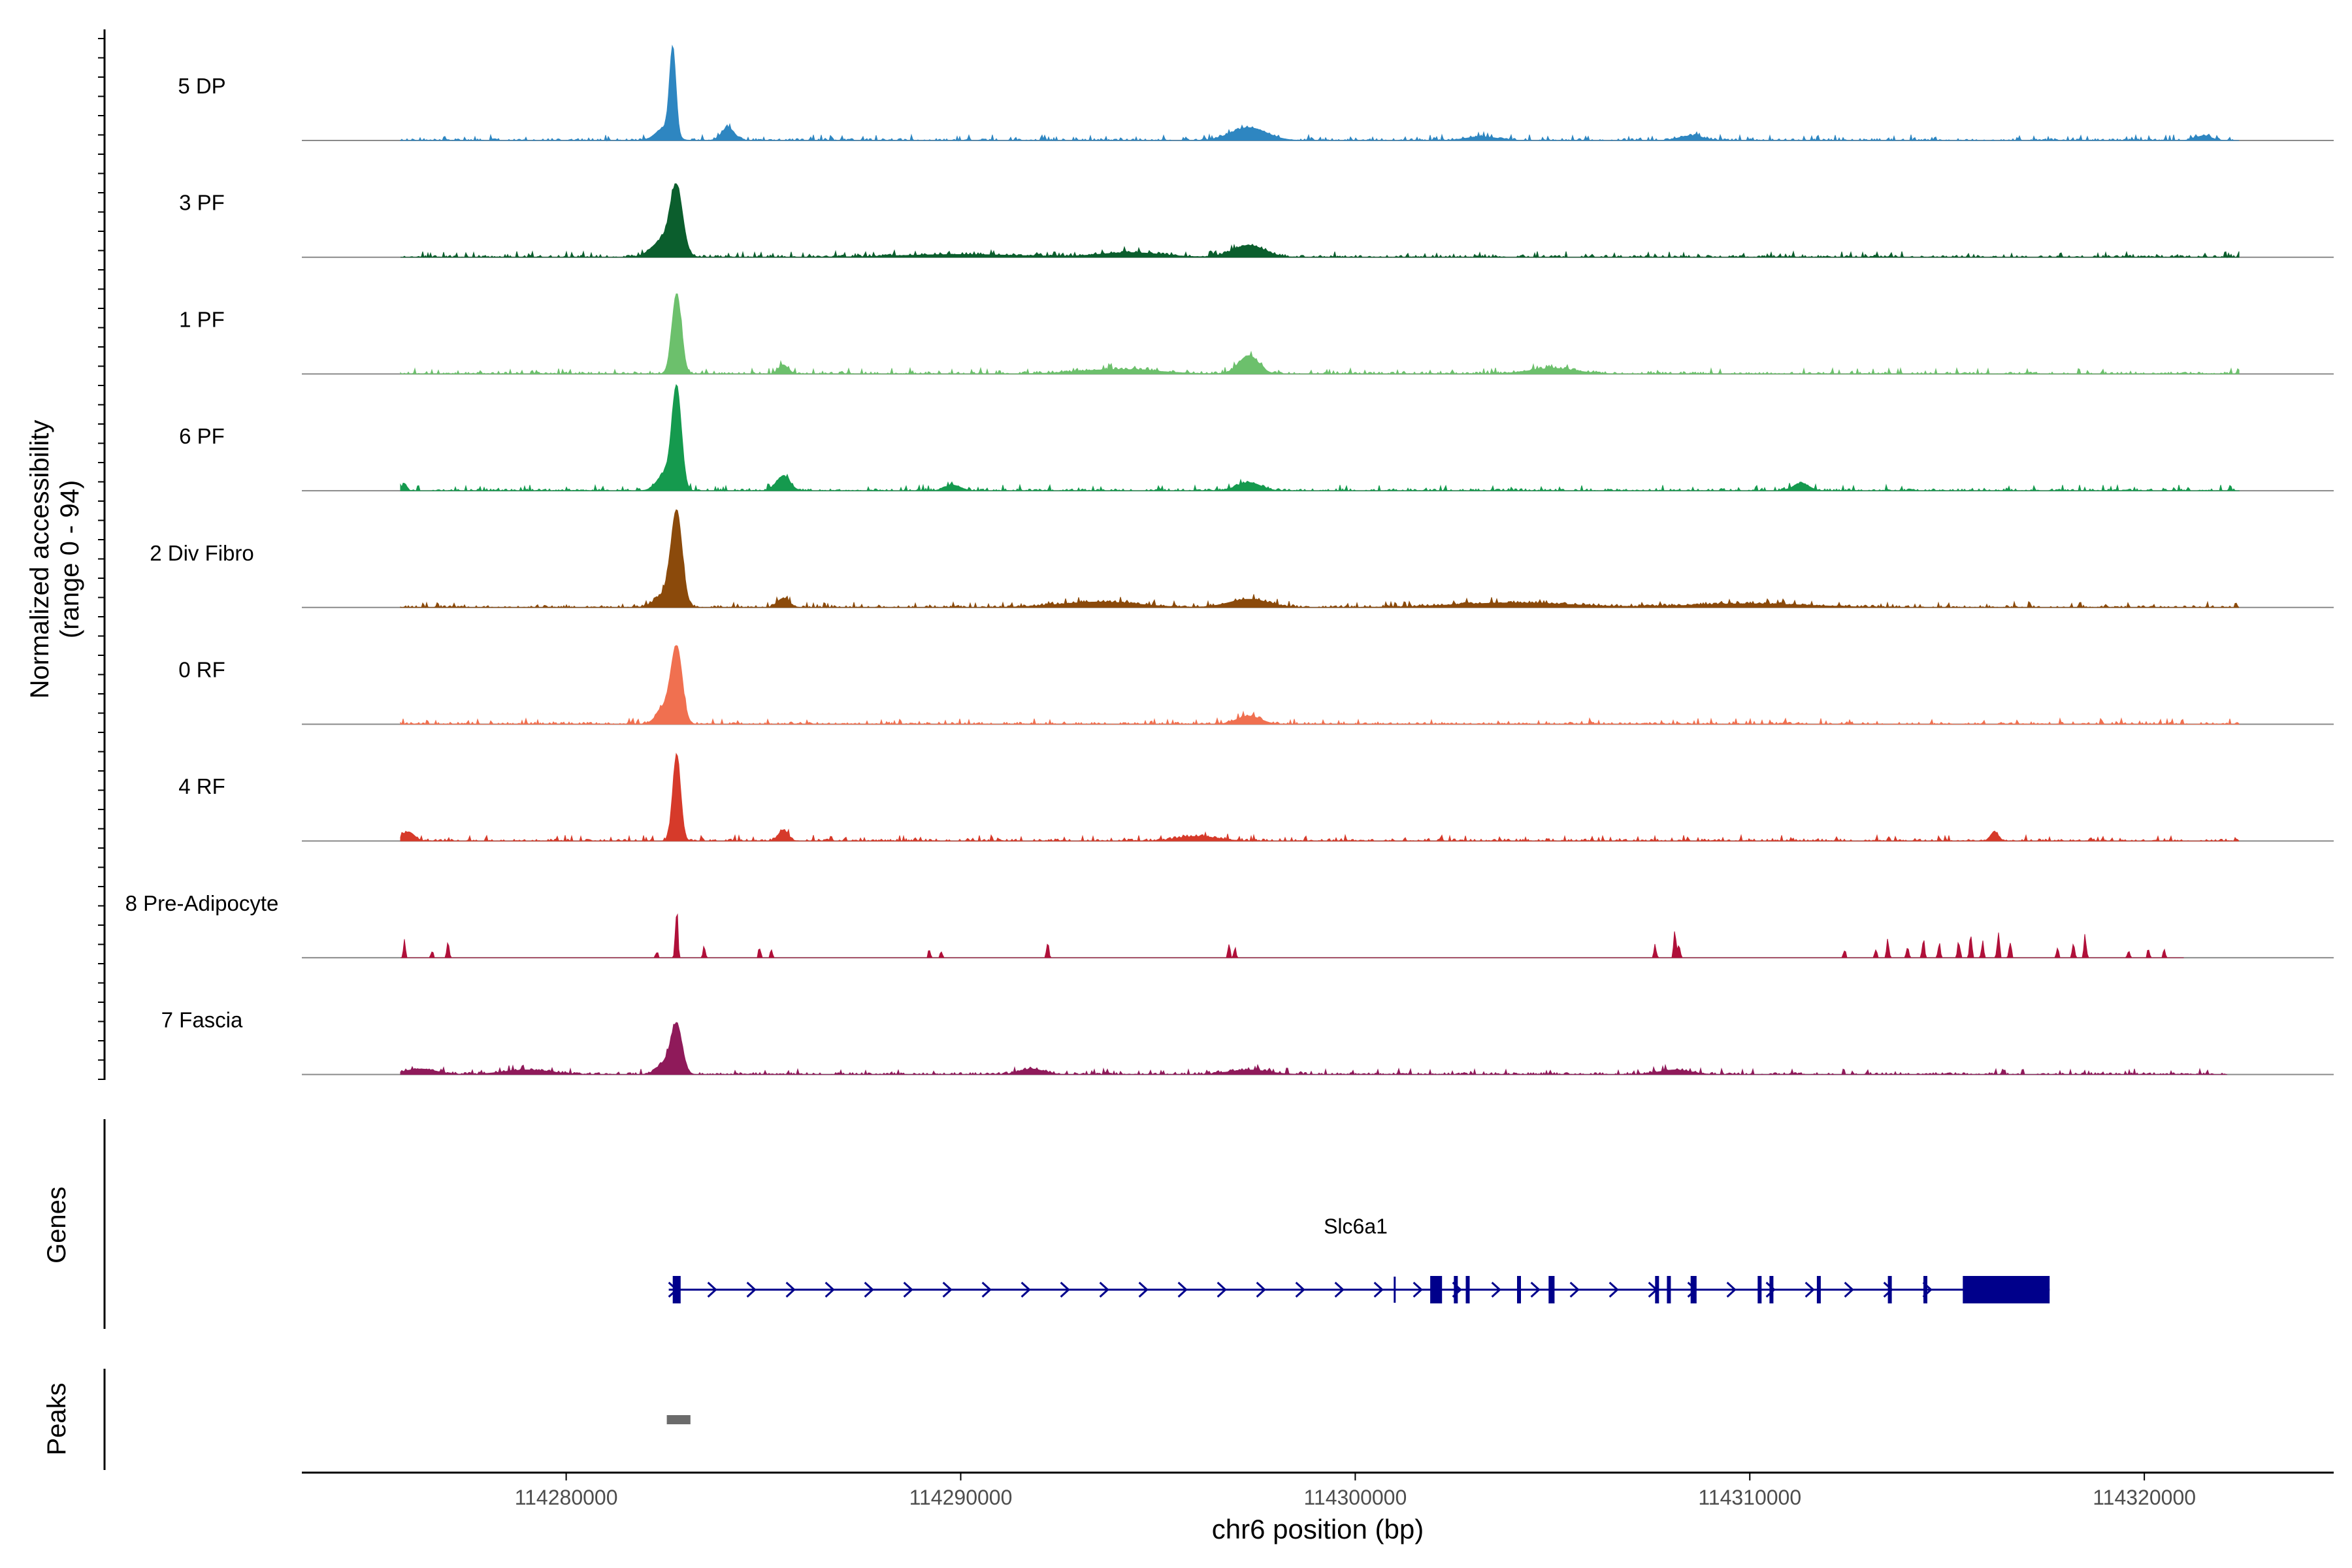  I want to click on track-label: 7 Fascia, so click(202, 1020).